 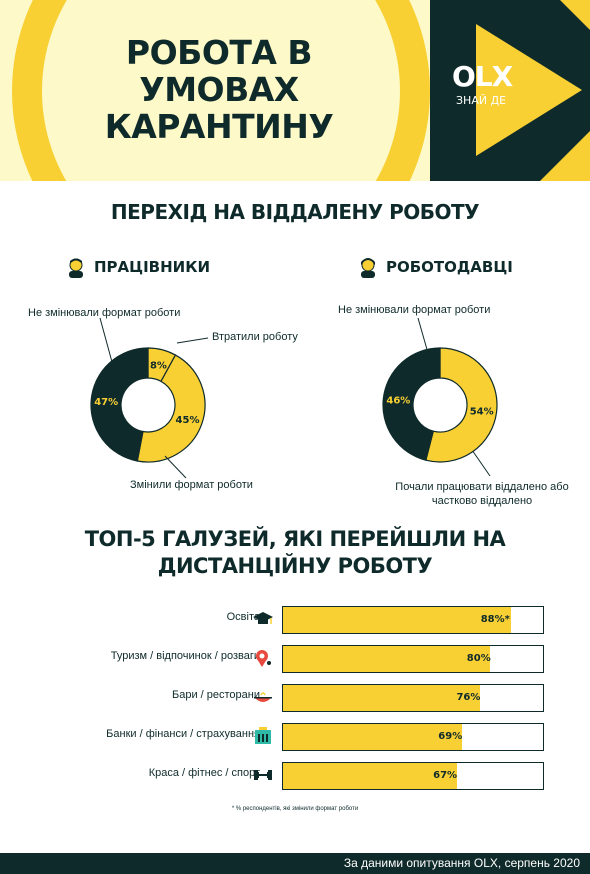 I want to click on decorative-ring-inner, so click(x=221, y=90).